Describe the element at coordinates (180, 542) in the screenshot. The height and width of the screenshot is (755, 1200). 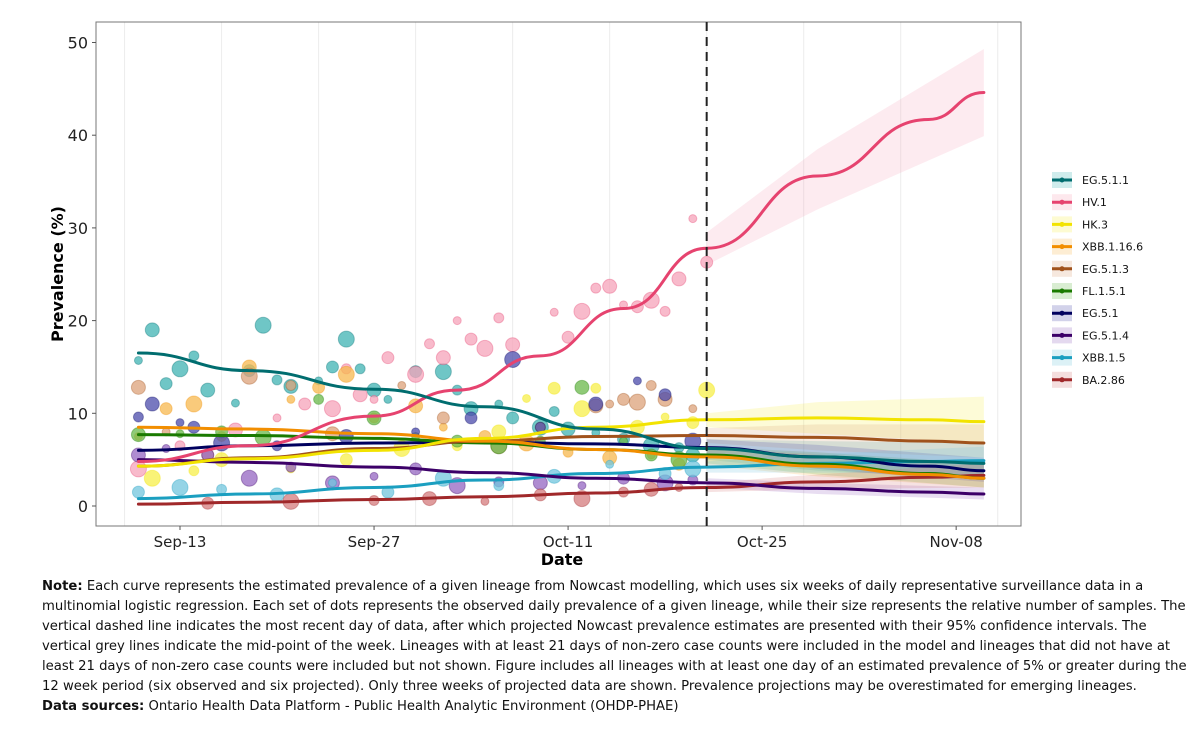
I see `x-tick-label: Sep-13` at that location.